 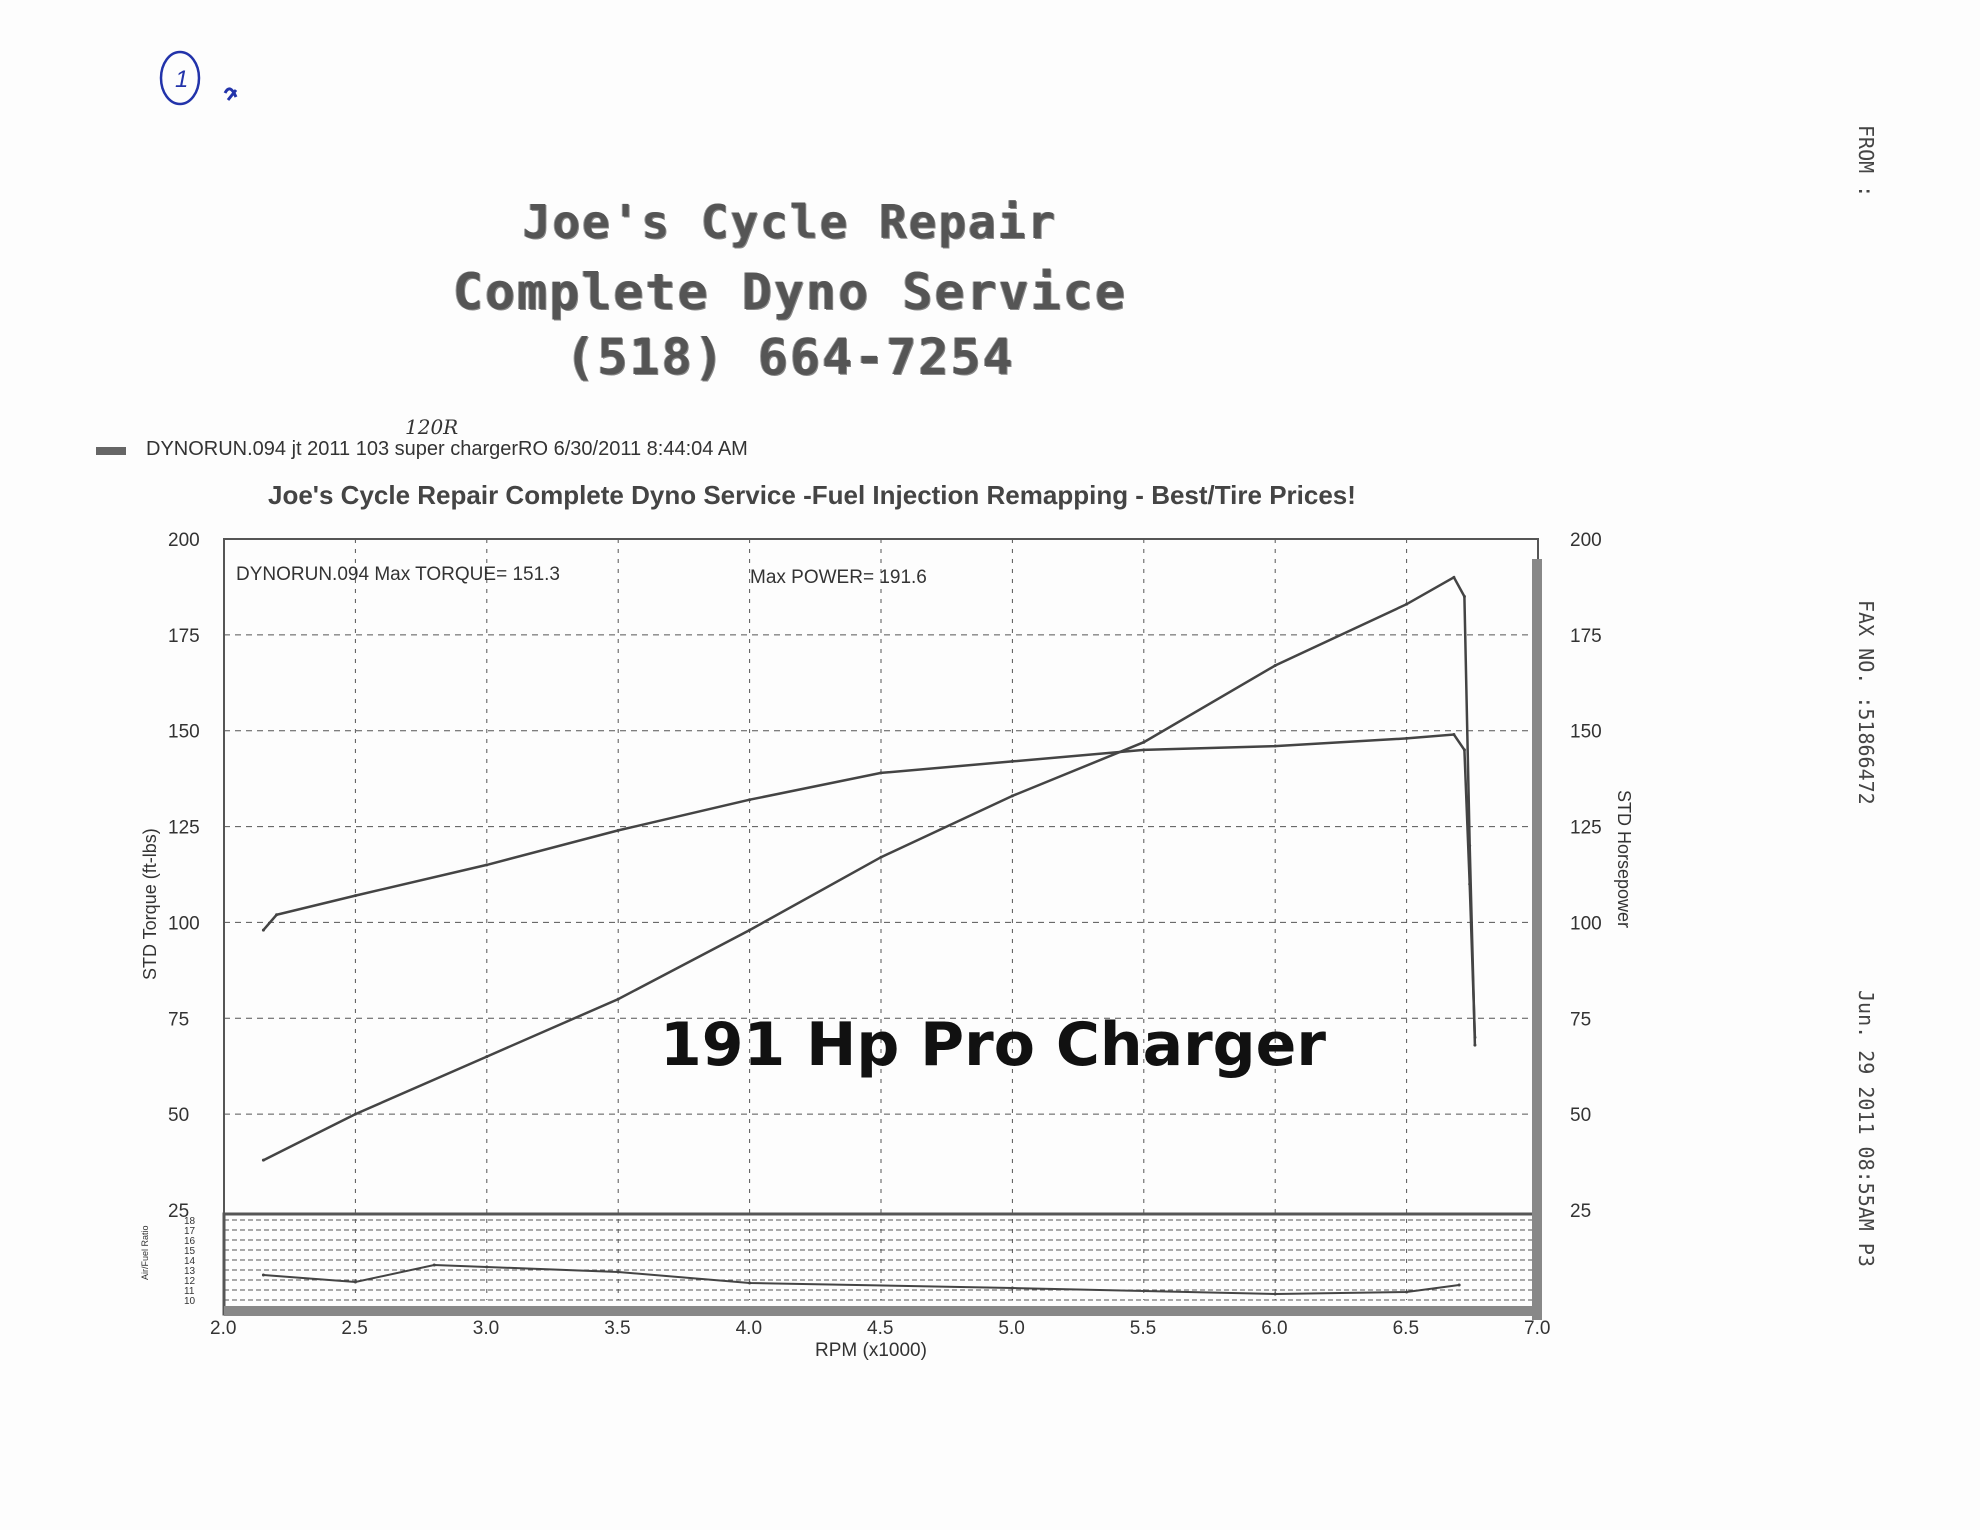 What do you see at coordinates (398, 574) in the screenshot?
I see `max-torque-label: DYNORUN.094 Max TORQUE= 151.3` at bounding box center [398, 574].